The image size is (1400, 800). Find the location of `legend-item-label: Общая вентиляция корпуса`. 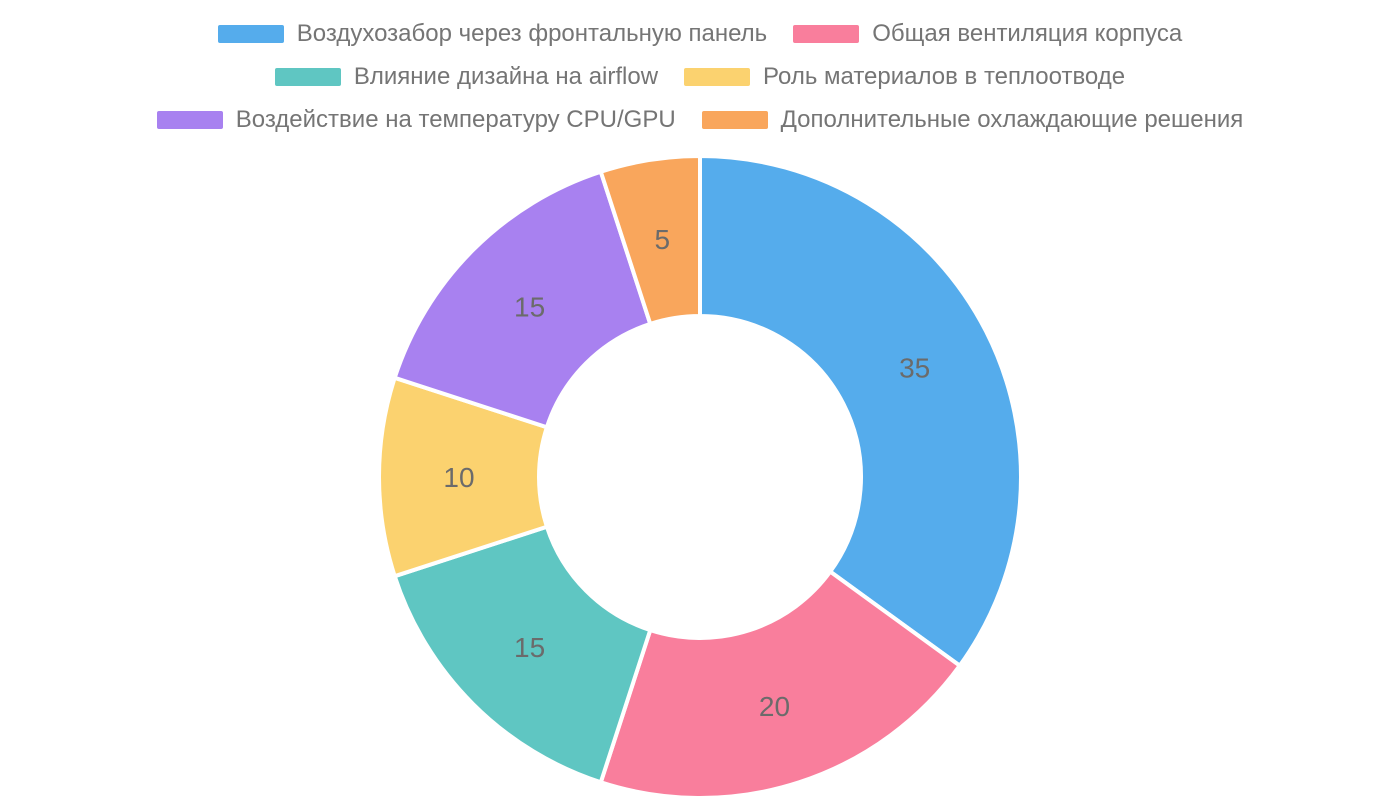

legend-item-label: Общая вентиляция корпуса is located at coordinates (1027, 33).